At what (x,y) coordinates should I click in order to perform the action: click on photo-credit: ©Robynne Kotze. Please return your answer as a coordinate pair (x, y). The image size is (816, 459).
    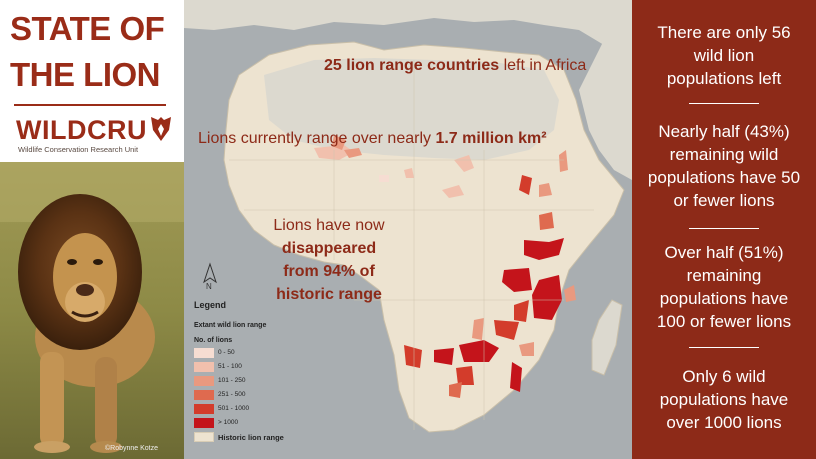
    Looking at the image, I should click on (132, 448).